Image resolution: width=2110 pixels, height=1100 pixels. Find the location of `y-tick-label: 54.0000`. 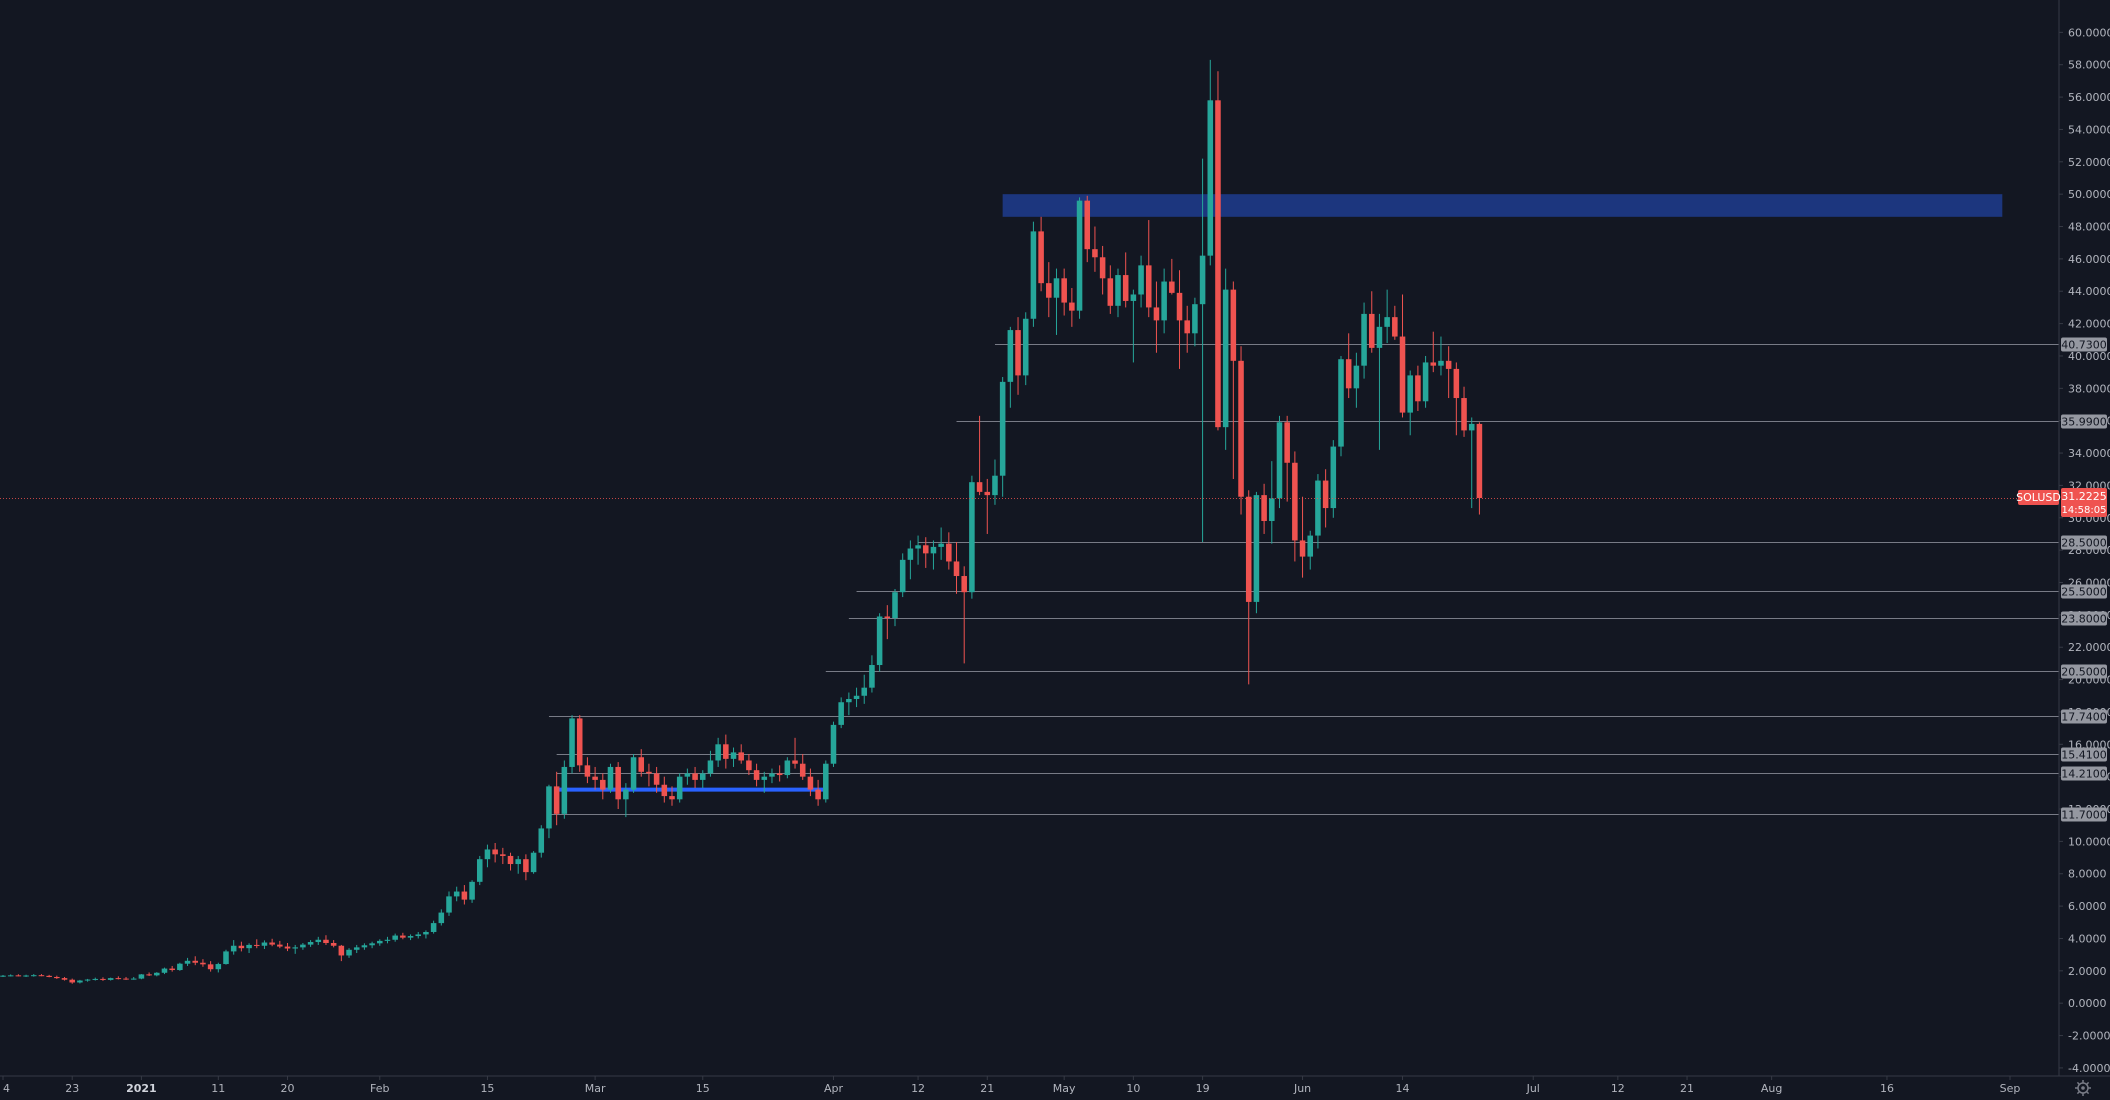

y-tick-label: 54.0000 is located at coordinates (2089, 129).